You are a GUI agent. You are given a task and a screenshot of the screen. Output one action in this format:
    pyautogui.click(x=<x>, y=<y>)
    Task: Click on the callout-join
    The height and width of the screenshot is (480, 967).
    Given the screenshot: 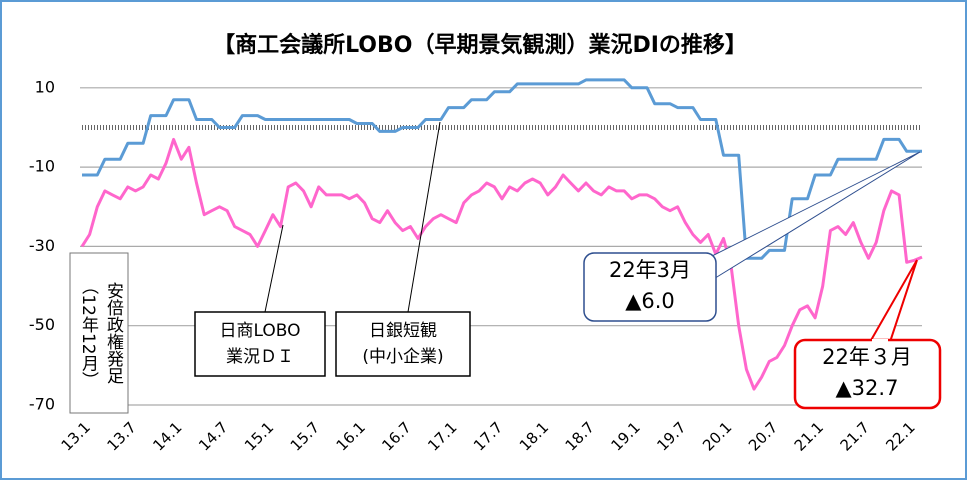 What is the action you would take?
    pyautogui.click(x=706, y=271)
    